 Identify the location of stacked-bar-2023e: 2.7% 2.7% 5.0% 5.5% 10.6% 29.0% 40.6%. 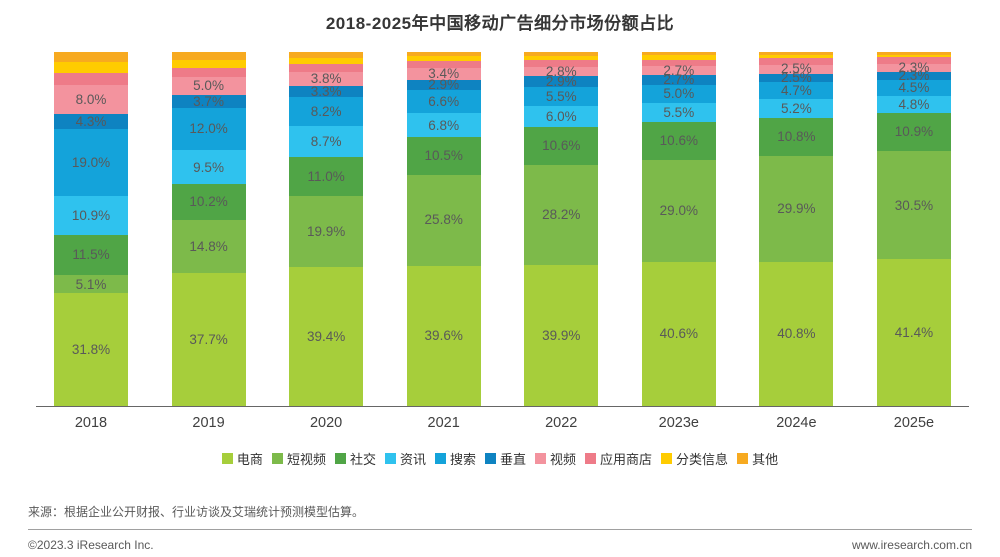
(678, 229).